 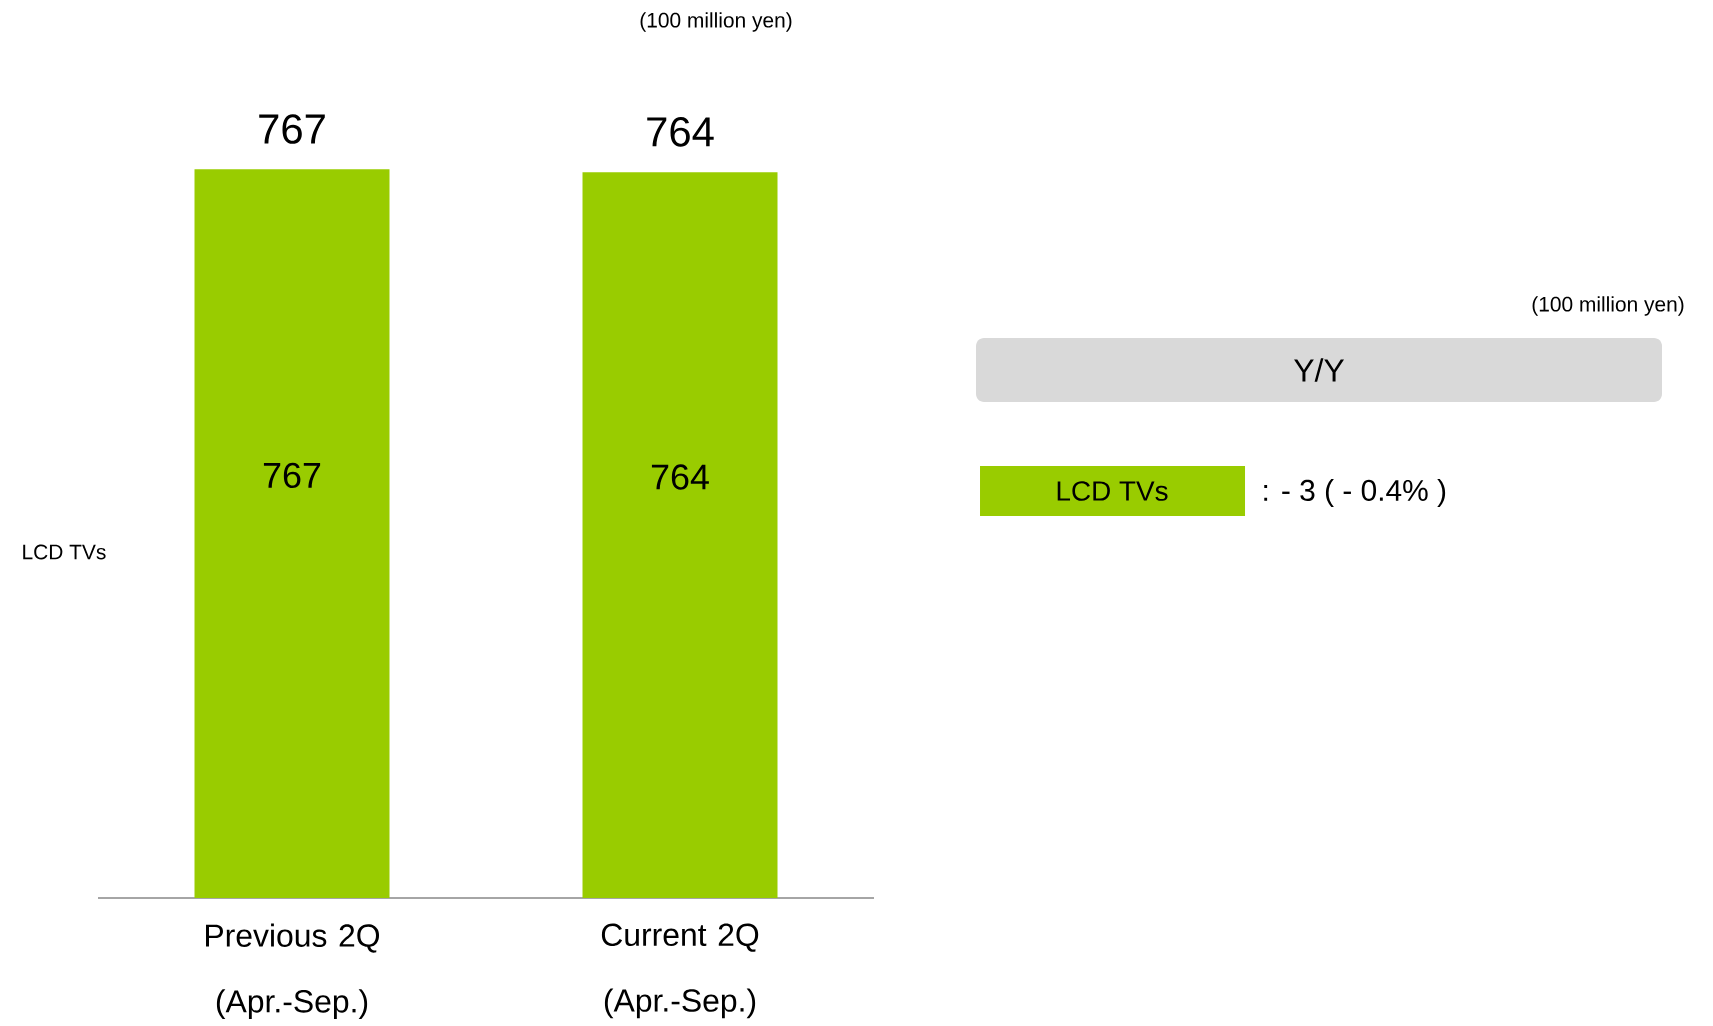 I want to click on x-tick-label: Previous 2Q (Apr.-Sep.), so click(x=293, y=971).